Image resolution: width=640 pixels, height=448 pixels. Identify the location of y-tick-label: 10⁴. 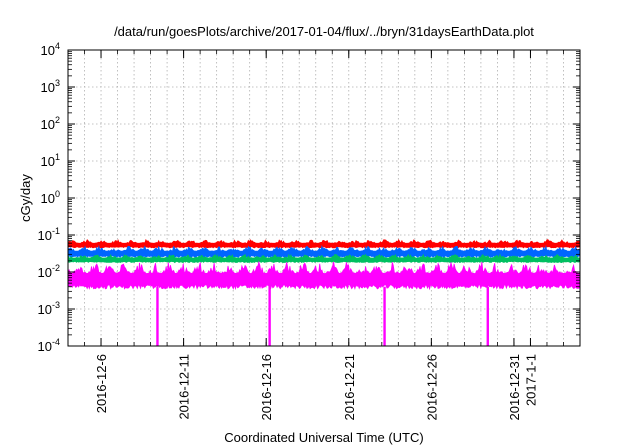
(50, 49).